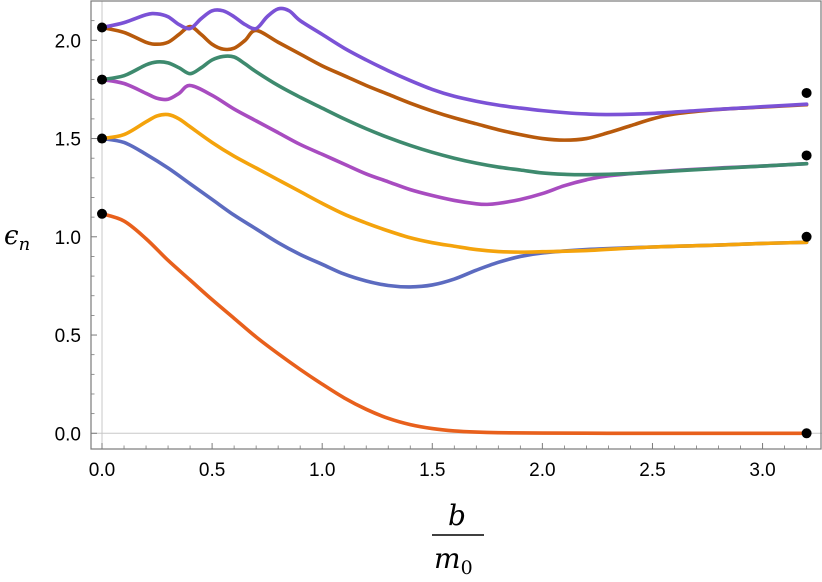  Describe the element at coordinates (212, 470) in the screenshot. I see `x-tick-label: 0.5` at that location.